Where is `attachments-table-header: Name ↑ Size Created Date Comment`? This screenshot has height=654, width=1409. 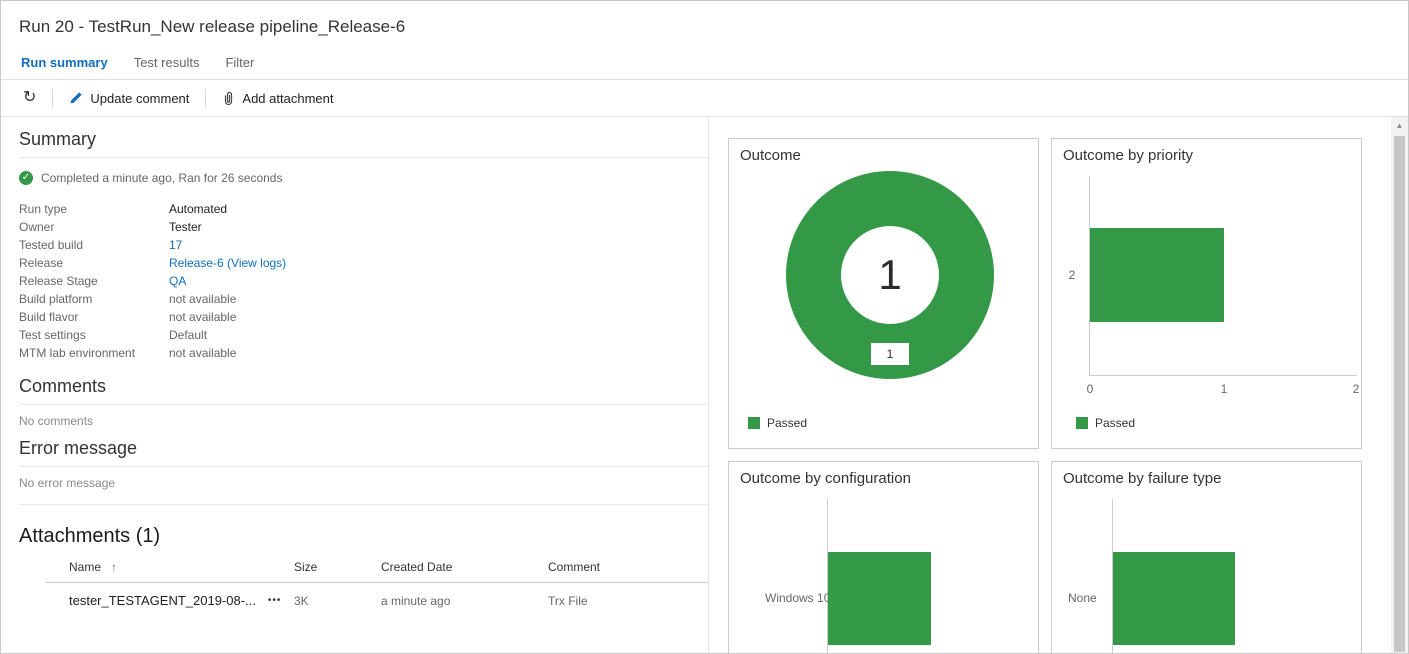
attachments-table-header: Name ↑ Size Created Date Comment is located at coordinates (377, 571).